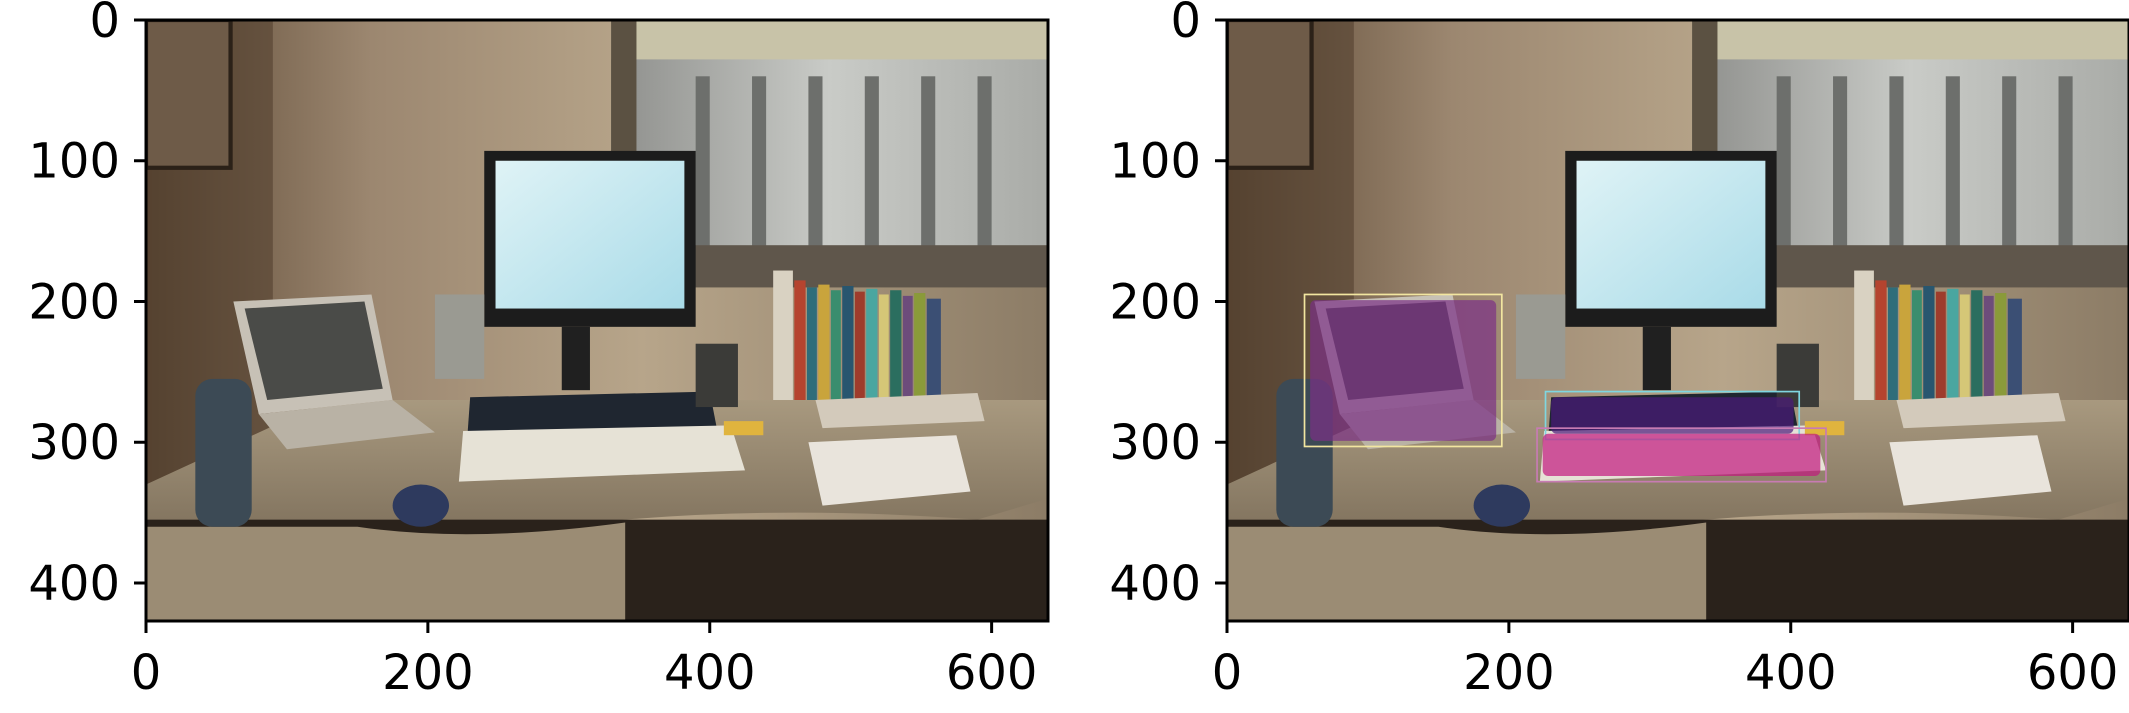 The width and height of the screenshot is (2129, 713). I want to click on right-ytick-label: 100, so click(1155, 162).